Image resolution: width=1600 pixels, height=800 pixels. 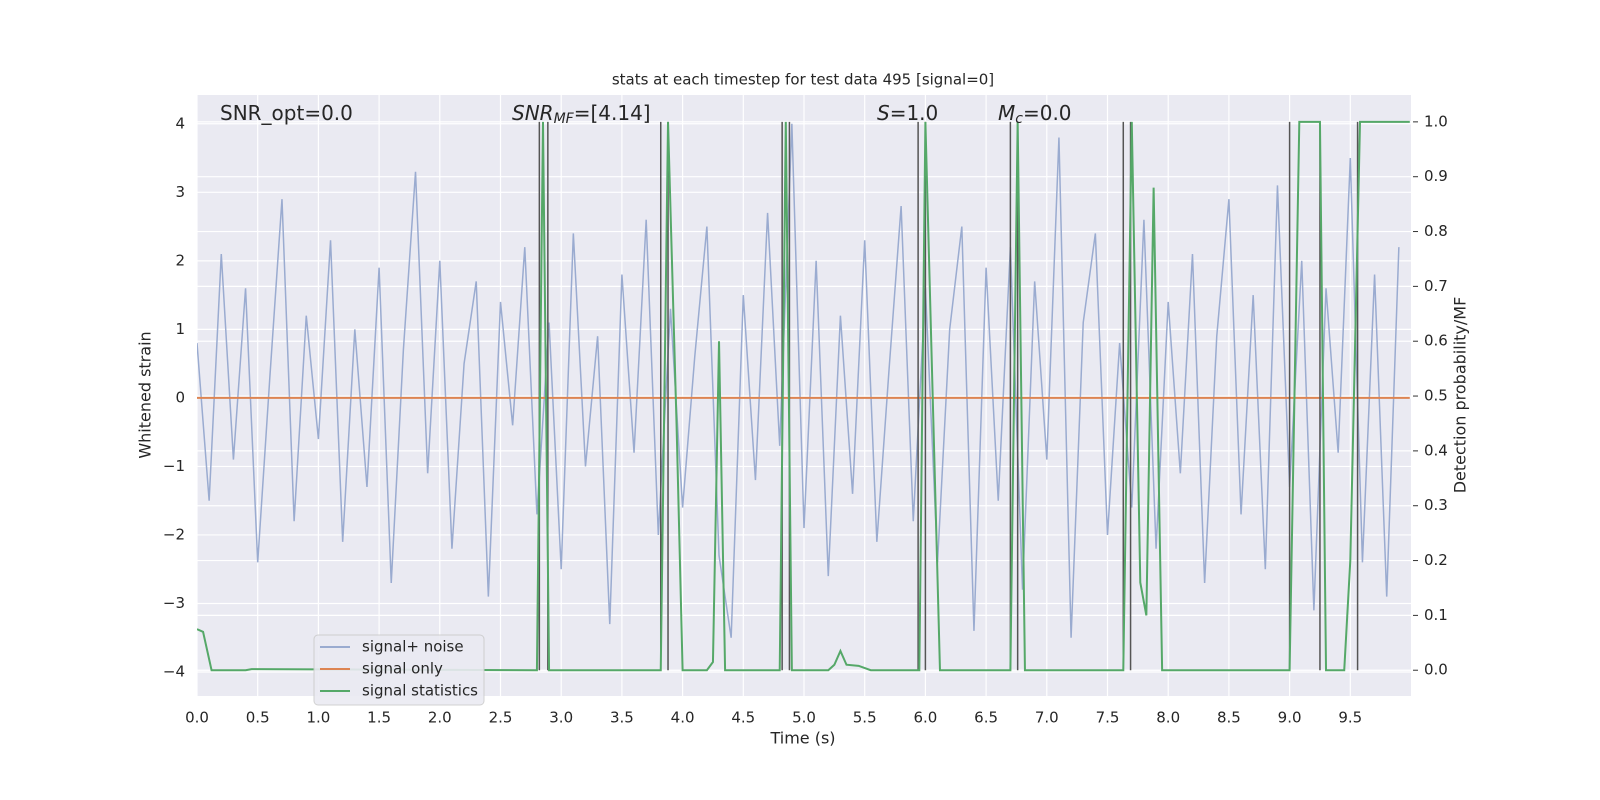 What do you see at coordinates (1168, 718) in the screenshot?
I see `x-tick-label: 8.0` at bounding box center [1168, 718].